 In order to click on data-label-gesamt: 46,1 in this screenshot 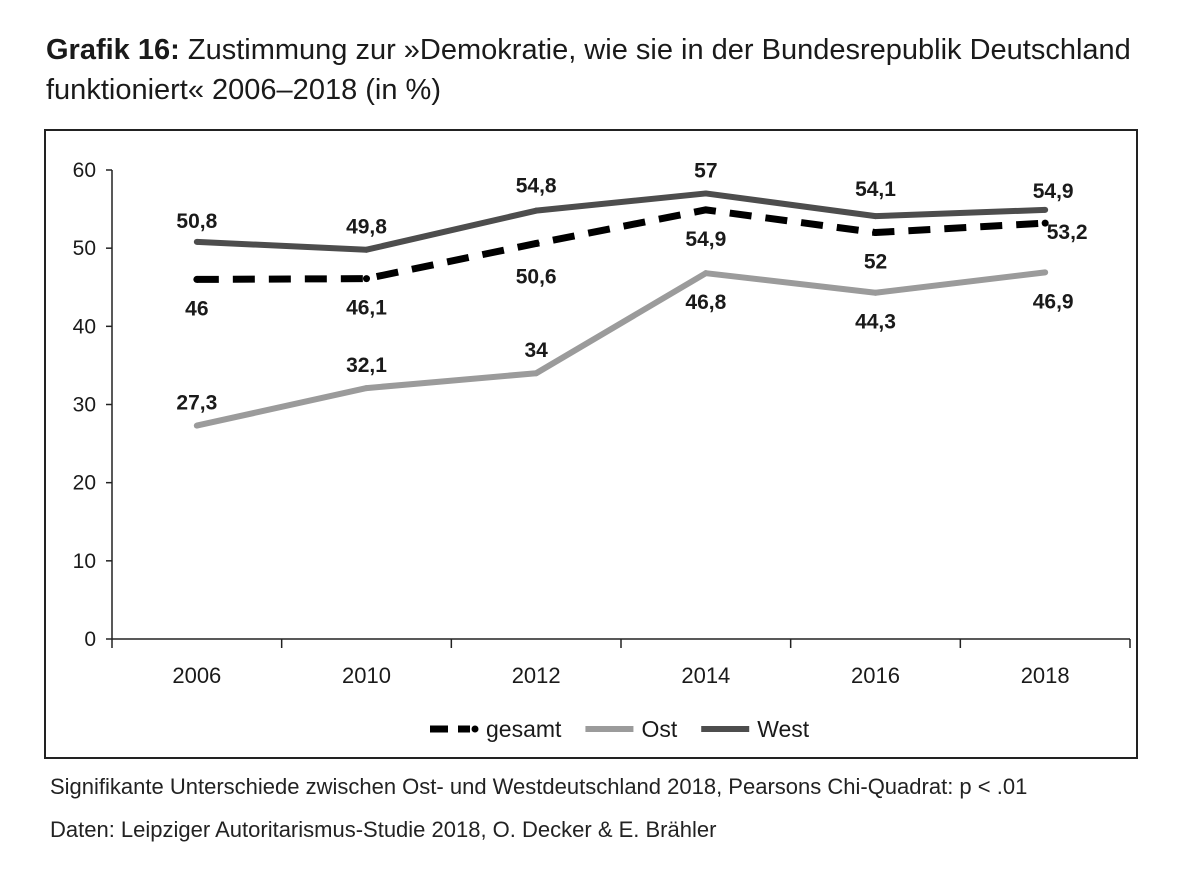, I will do `click(366, 308)`.